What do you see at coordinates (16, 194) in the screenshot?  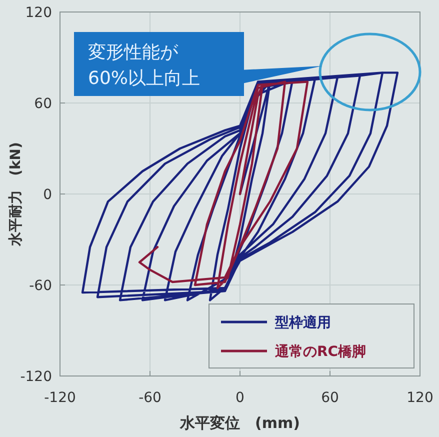 I see `y-axis-title: 水平耐力 (kN)` at bounding box center [16, 194].